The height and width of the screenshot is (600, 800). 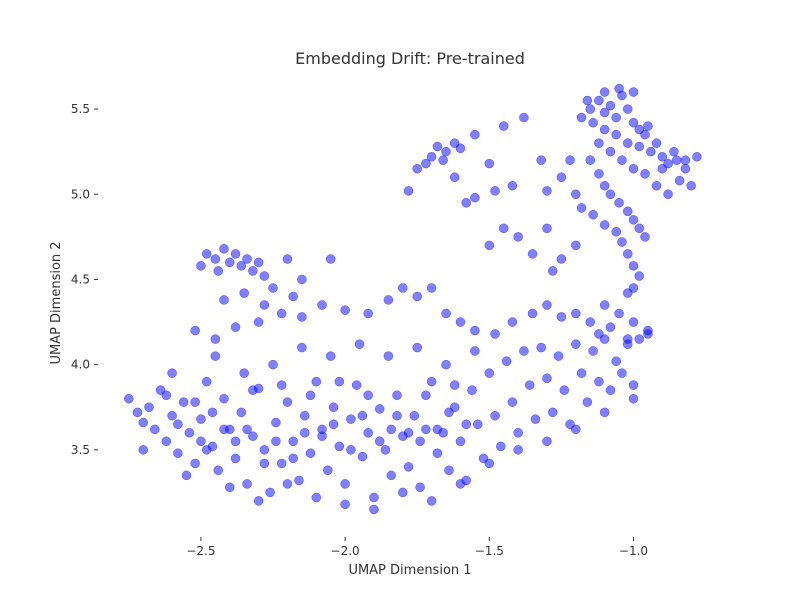 What do you see at coordinates (80, 365) in the screenshot?
I see `y-tick-label: 4.0` at bounding box center [80, 365].